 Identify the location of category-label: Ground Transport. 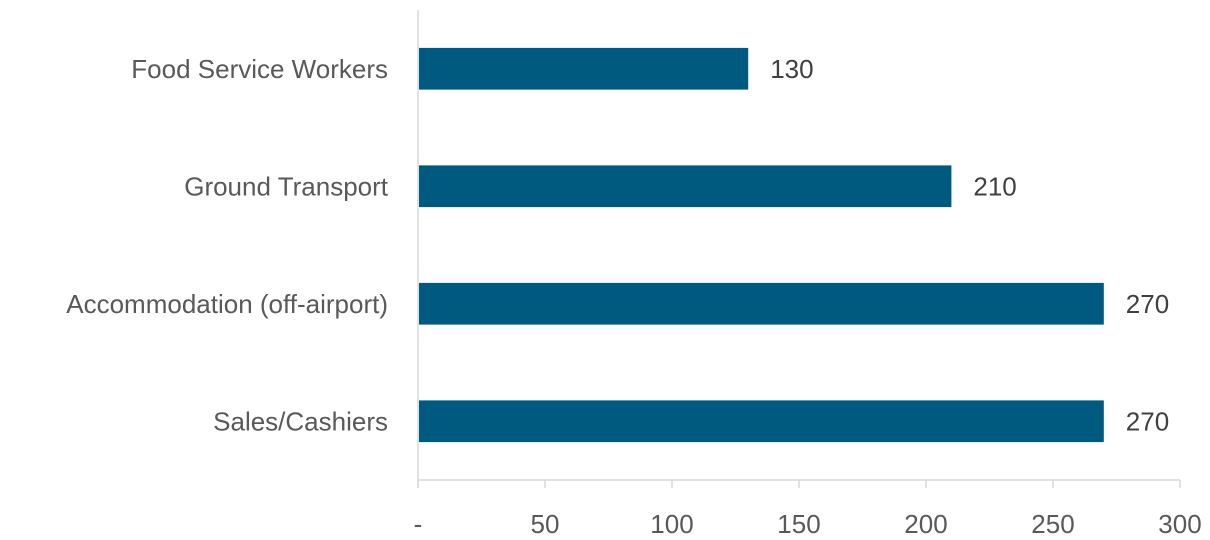
(286, 186).